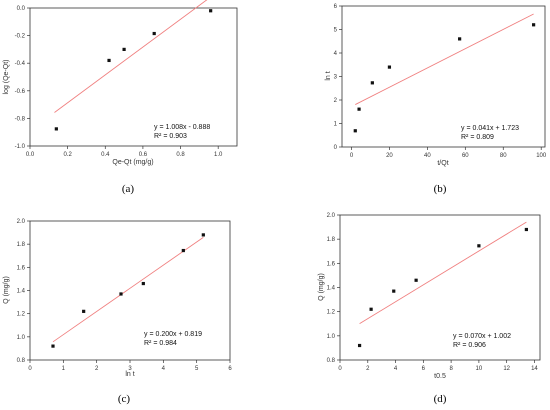 This screenshot has height=410, width=550. What do you see at coordinates (427, 156) in the screenshot?
I see `x-tick-label: 40` at bounding box center [427, 156].